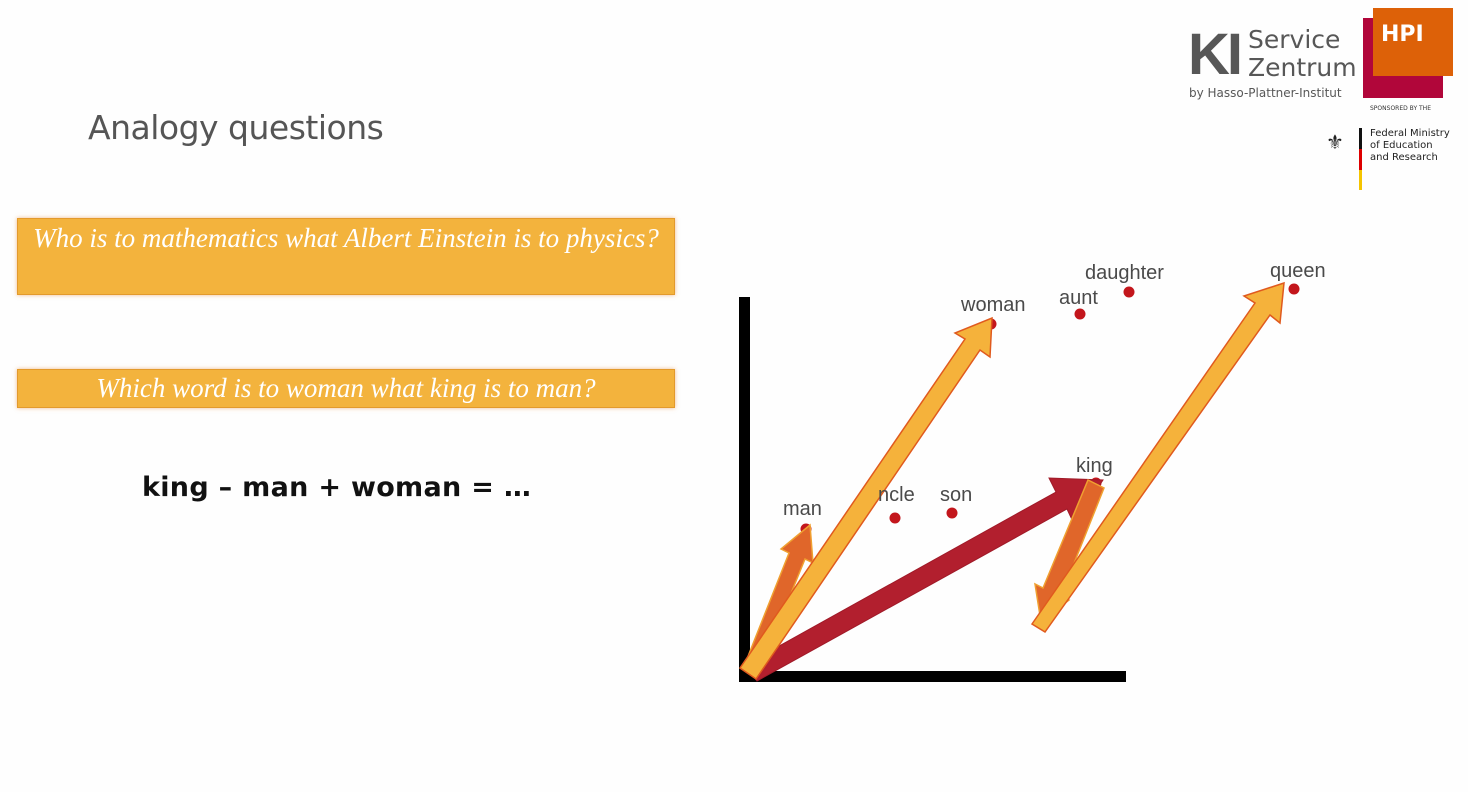  Describe the element at coordinates (1294, 289) in the screenshot. I see `dot-queen` at that location.